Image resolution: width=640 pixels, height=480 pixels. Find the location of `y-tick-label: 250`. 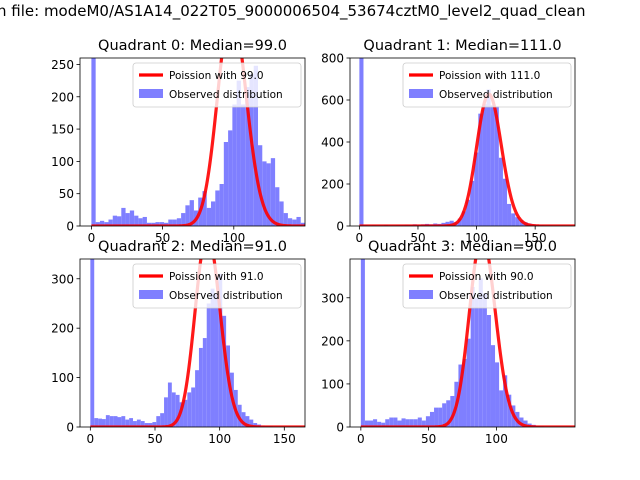

y-tick-label: 250 is located at coordinates (62, 65).